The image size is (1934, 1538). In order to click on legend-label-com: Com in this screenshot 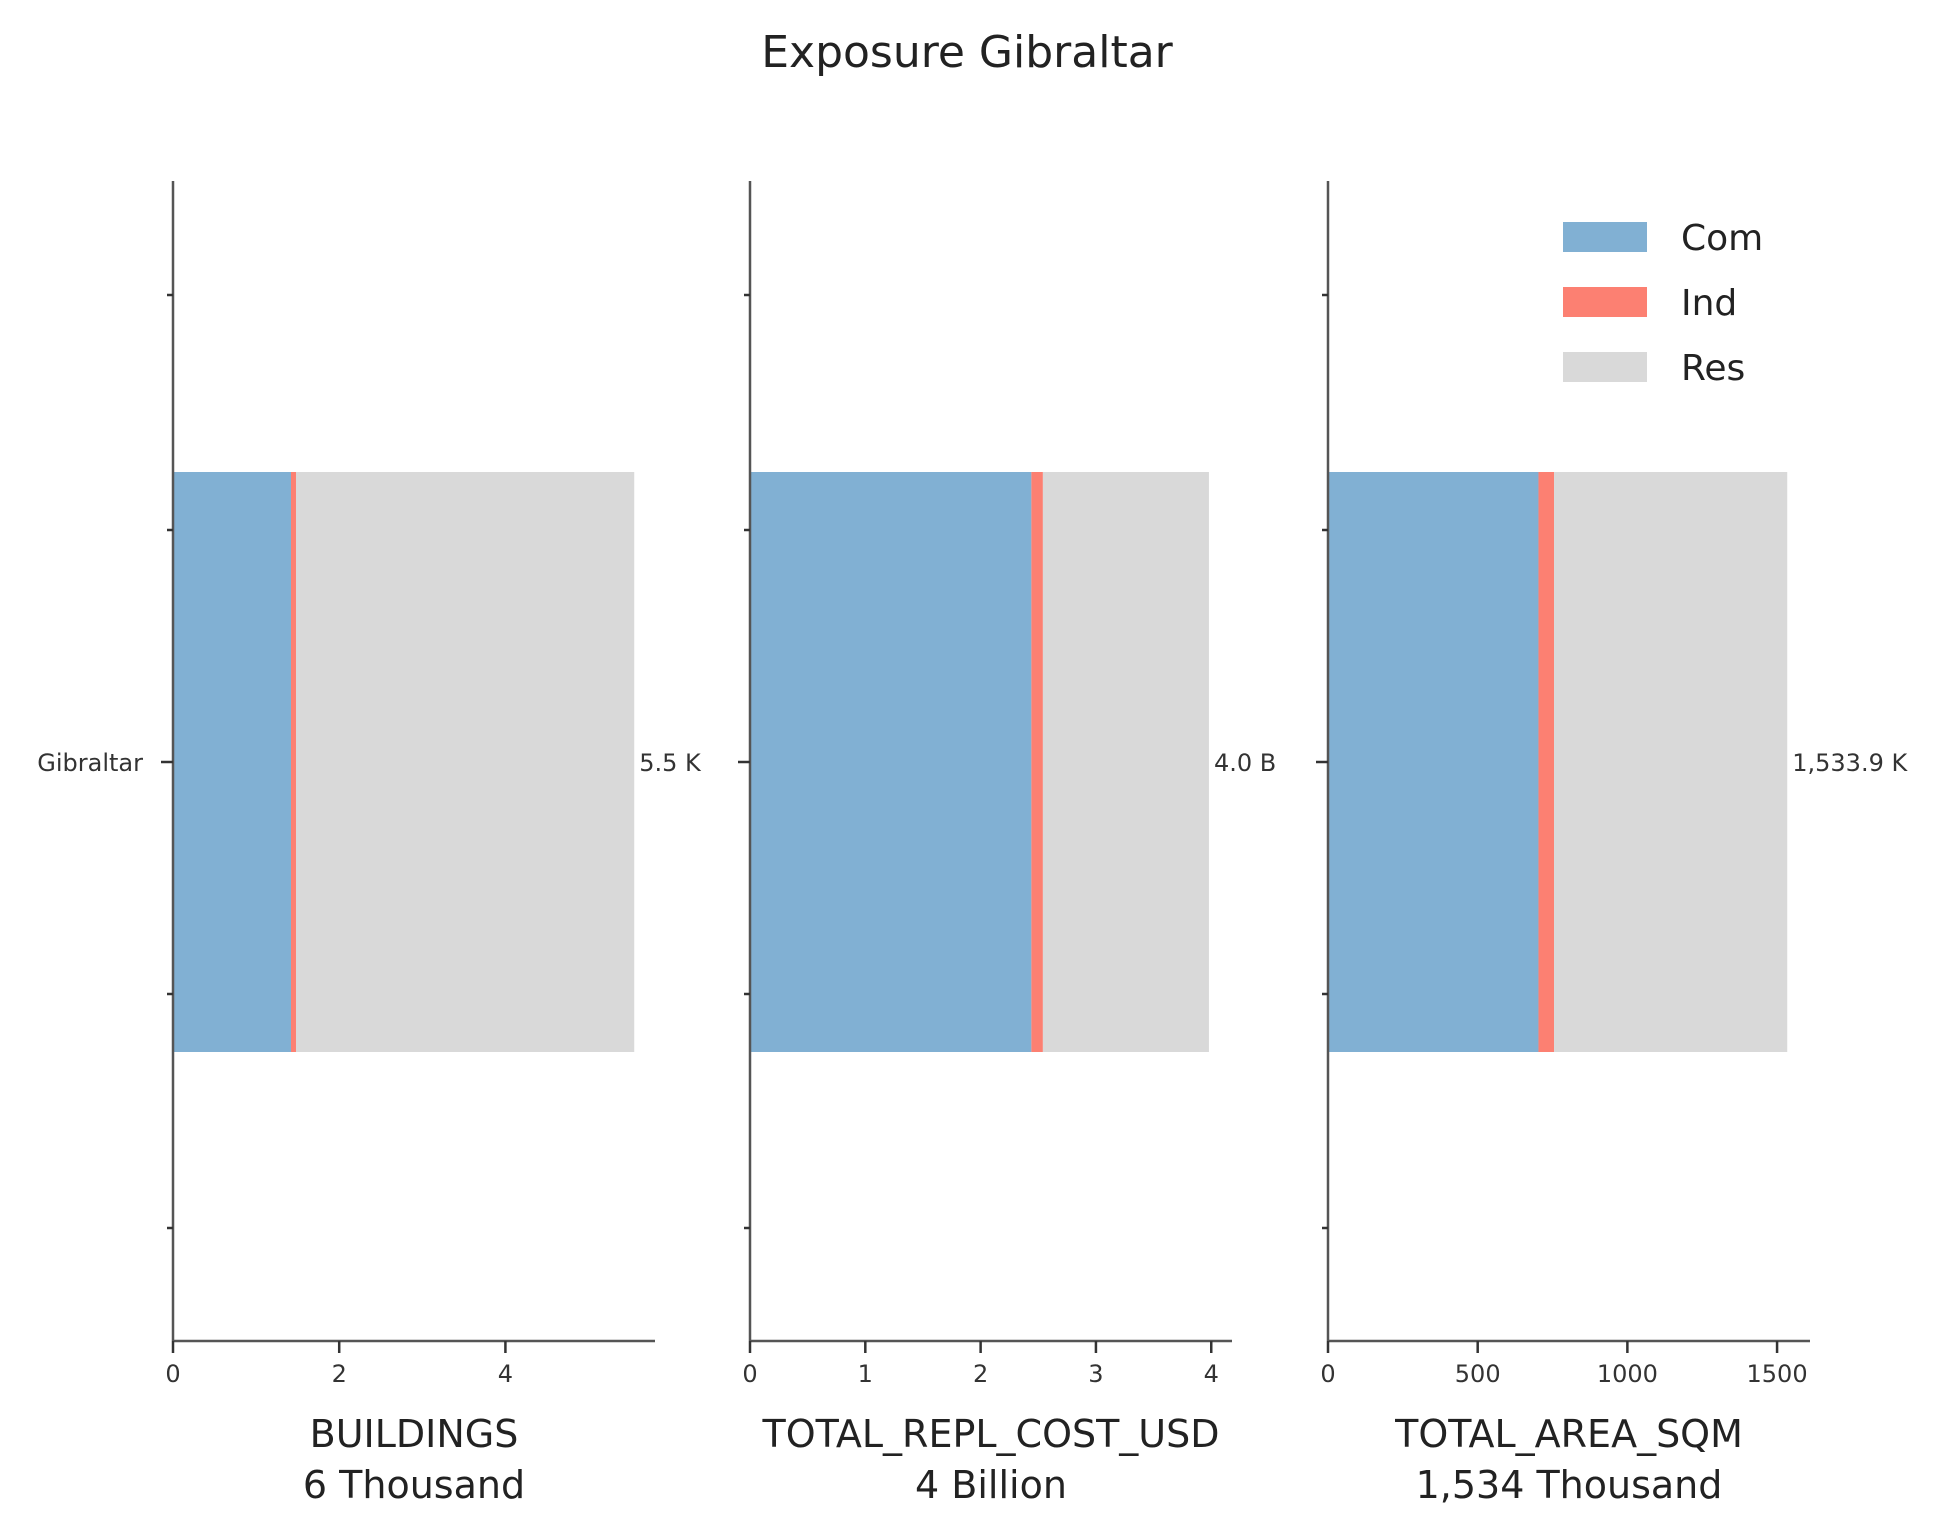, I will do `click(1722, 238)`.